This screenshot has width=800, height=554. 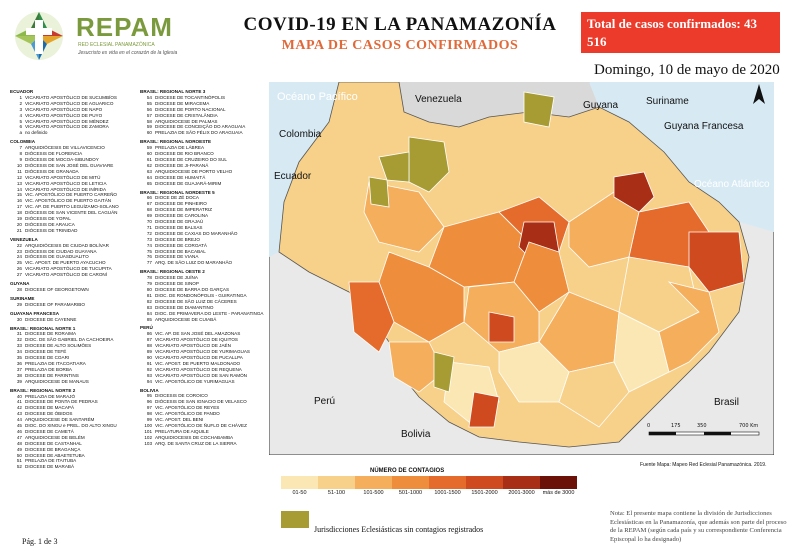 I want to click on jurisdiction-name: VIC. APOST. DEL BENI, so click(x=179, y=420).